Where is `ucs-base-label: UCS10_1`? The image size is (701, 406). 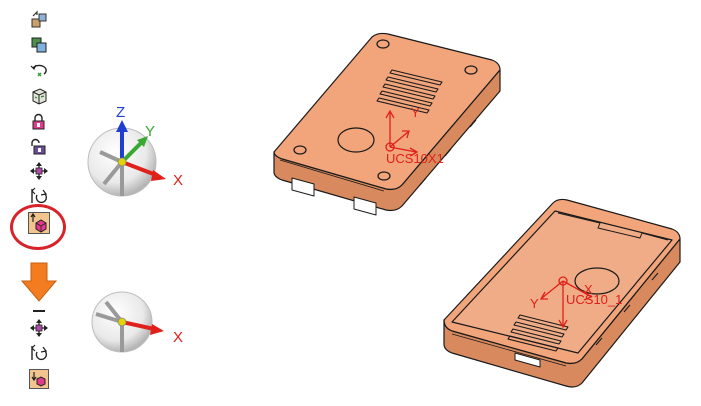
ucs-base-label: UCS10_1 is located at coordinates (594, 299).